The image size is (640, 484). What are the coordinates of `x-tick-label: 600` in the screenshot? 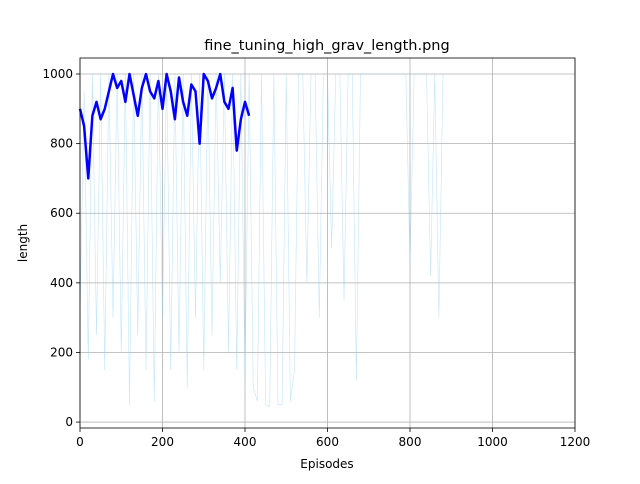 It's located at (327, 442).